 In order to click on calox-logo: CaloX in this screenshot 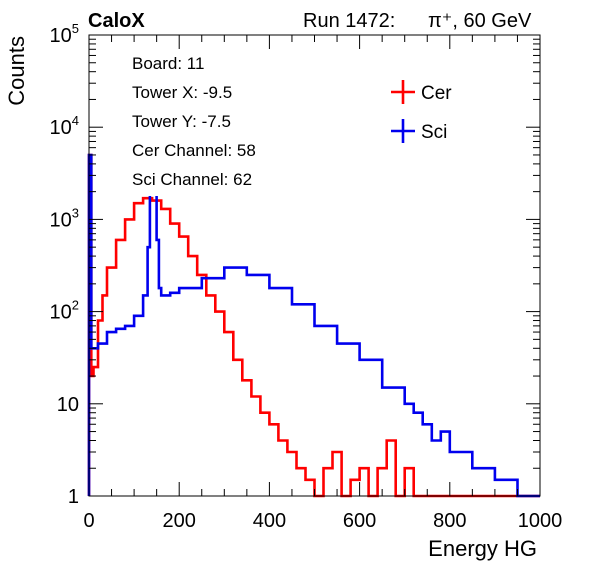, I will do `click(116, 21)`.